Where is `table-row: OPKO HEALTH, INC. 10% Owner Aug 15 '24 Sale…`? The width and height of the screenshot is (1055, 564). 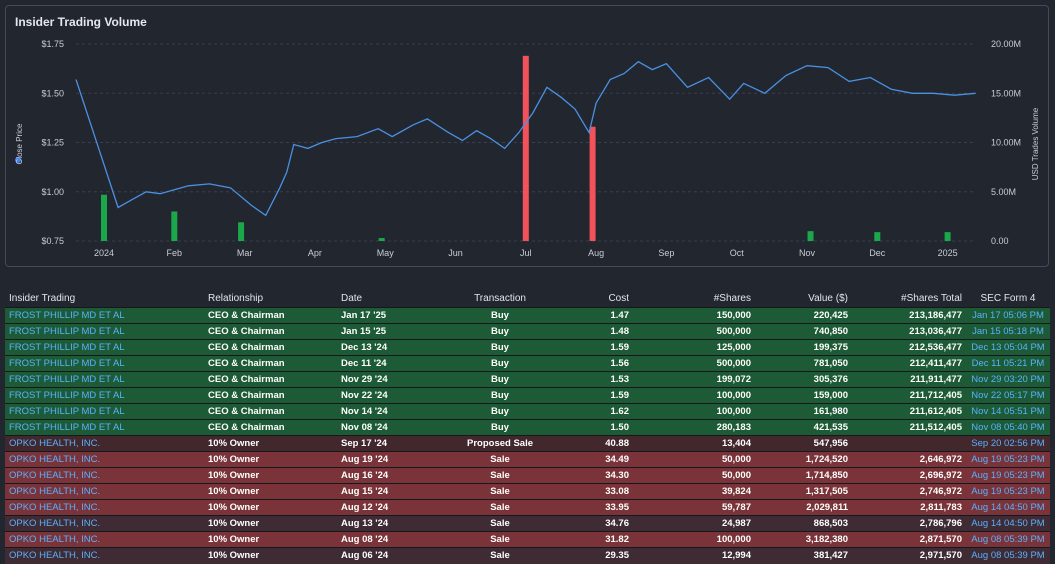 table-row: OPKO HEALTH, INC. 10% Owner Aug 15 '24 Sale… is located at coordinates (527, 491).